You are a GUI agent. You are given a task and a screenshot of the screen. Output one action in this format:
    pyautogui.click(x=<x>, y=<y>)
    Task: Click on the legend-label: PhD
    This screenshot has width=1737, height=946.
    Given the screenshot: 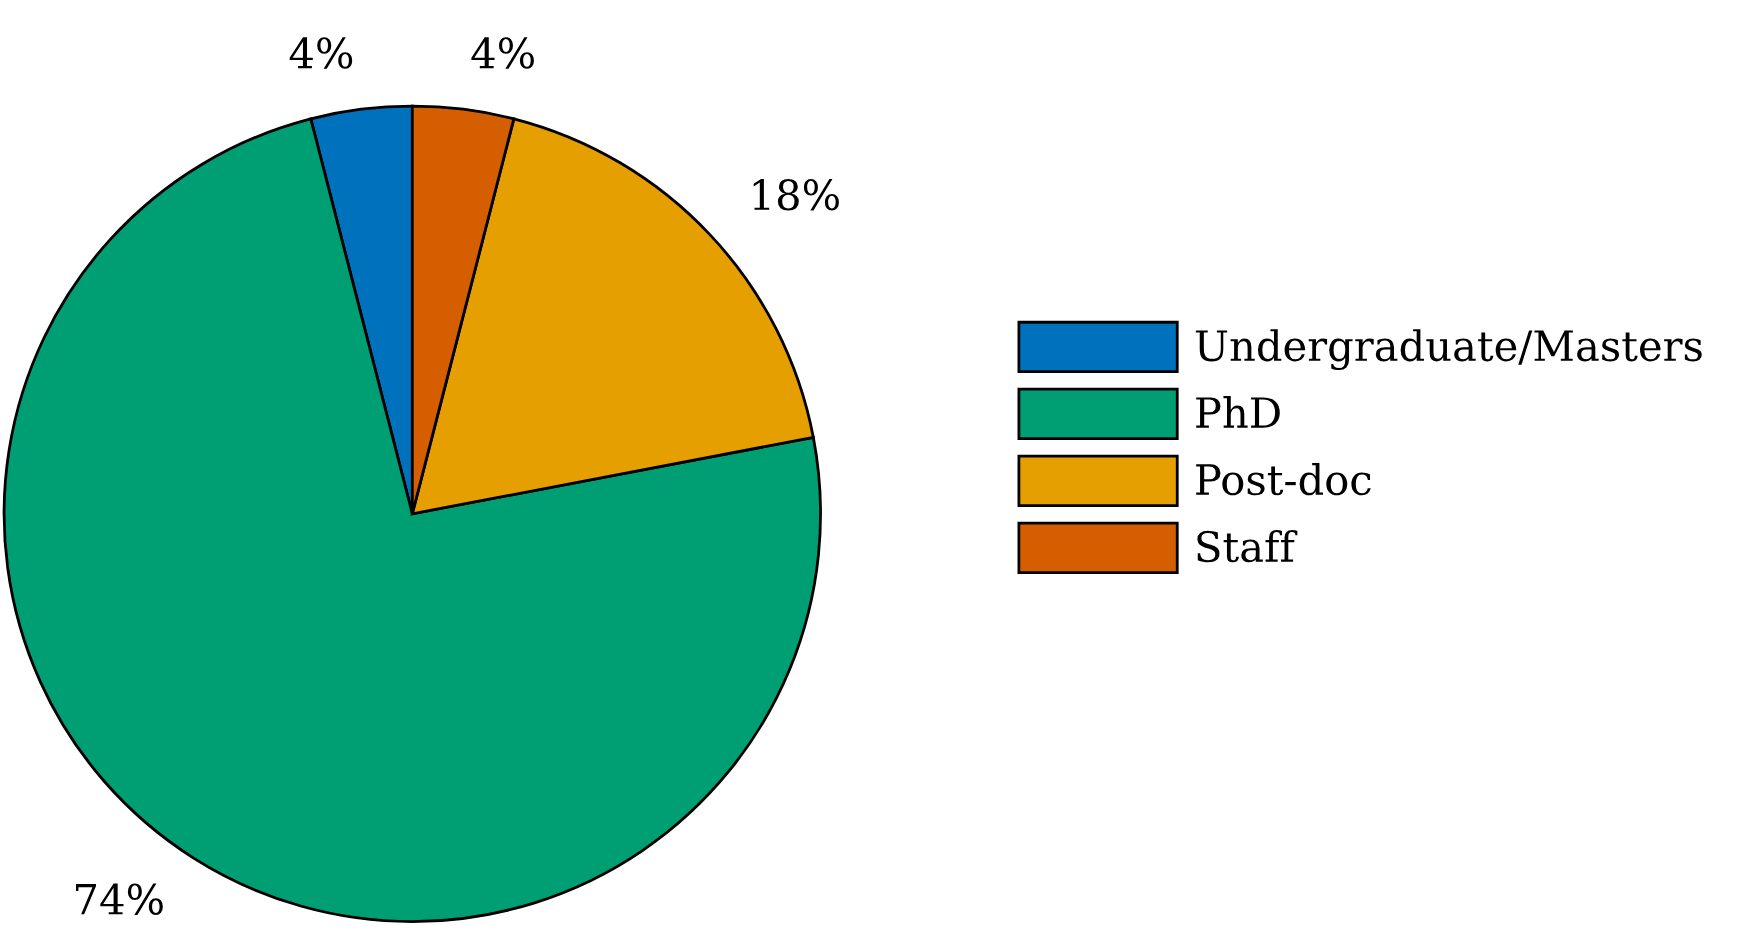 What is the action you would take?
    pyautogui.click(x=1238, y=412)
    